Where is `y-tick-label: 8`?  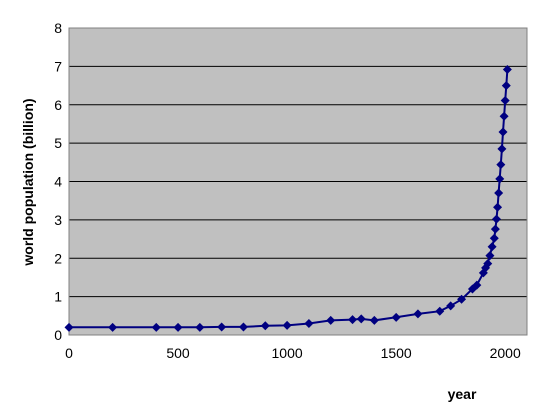
y-tick-label: 8 is located at coordinates (58, 28).